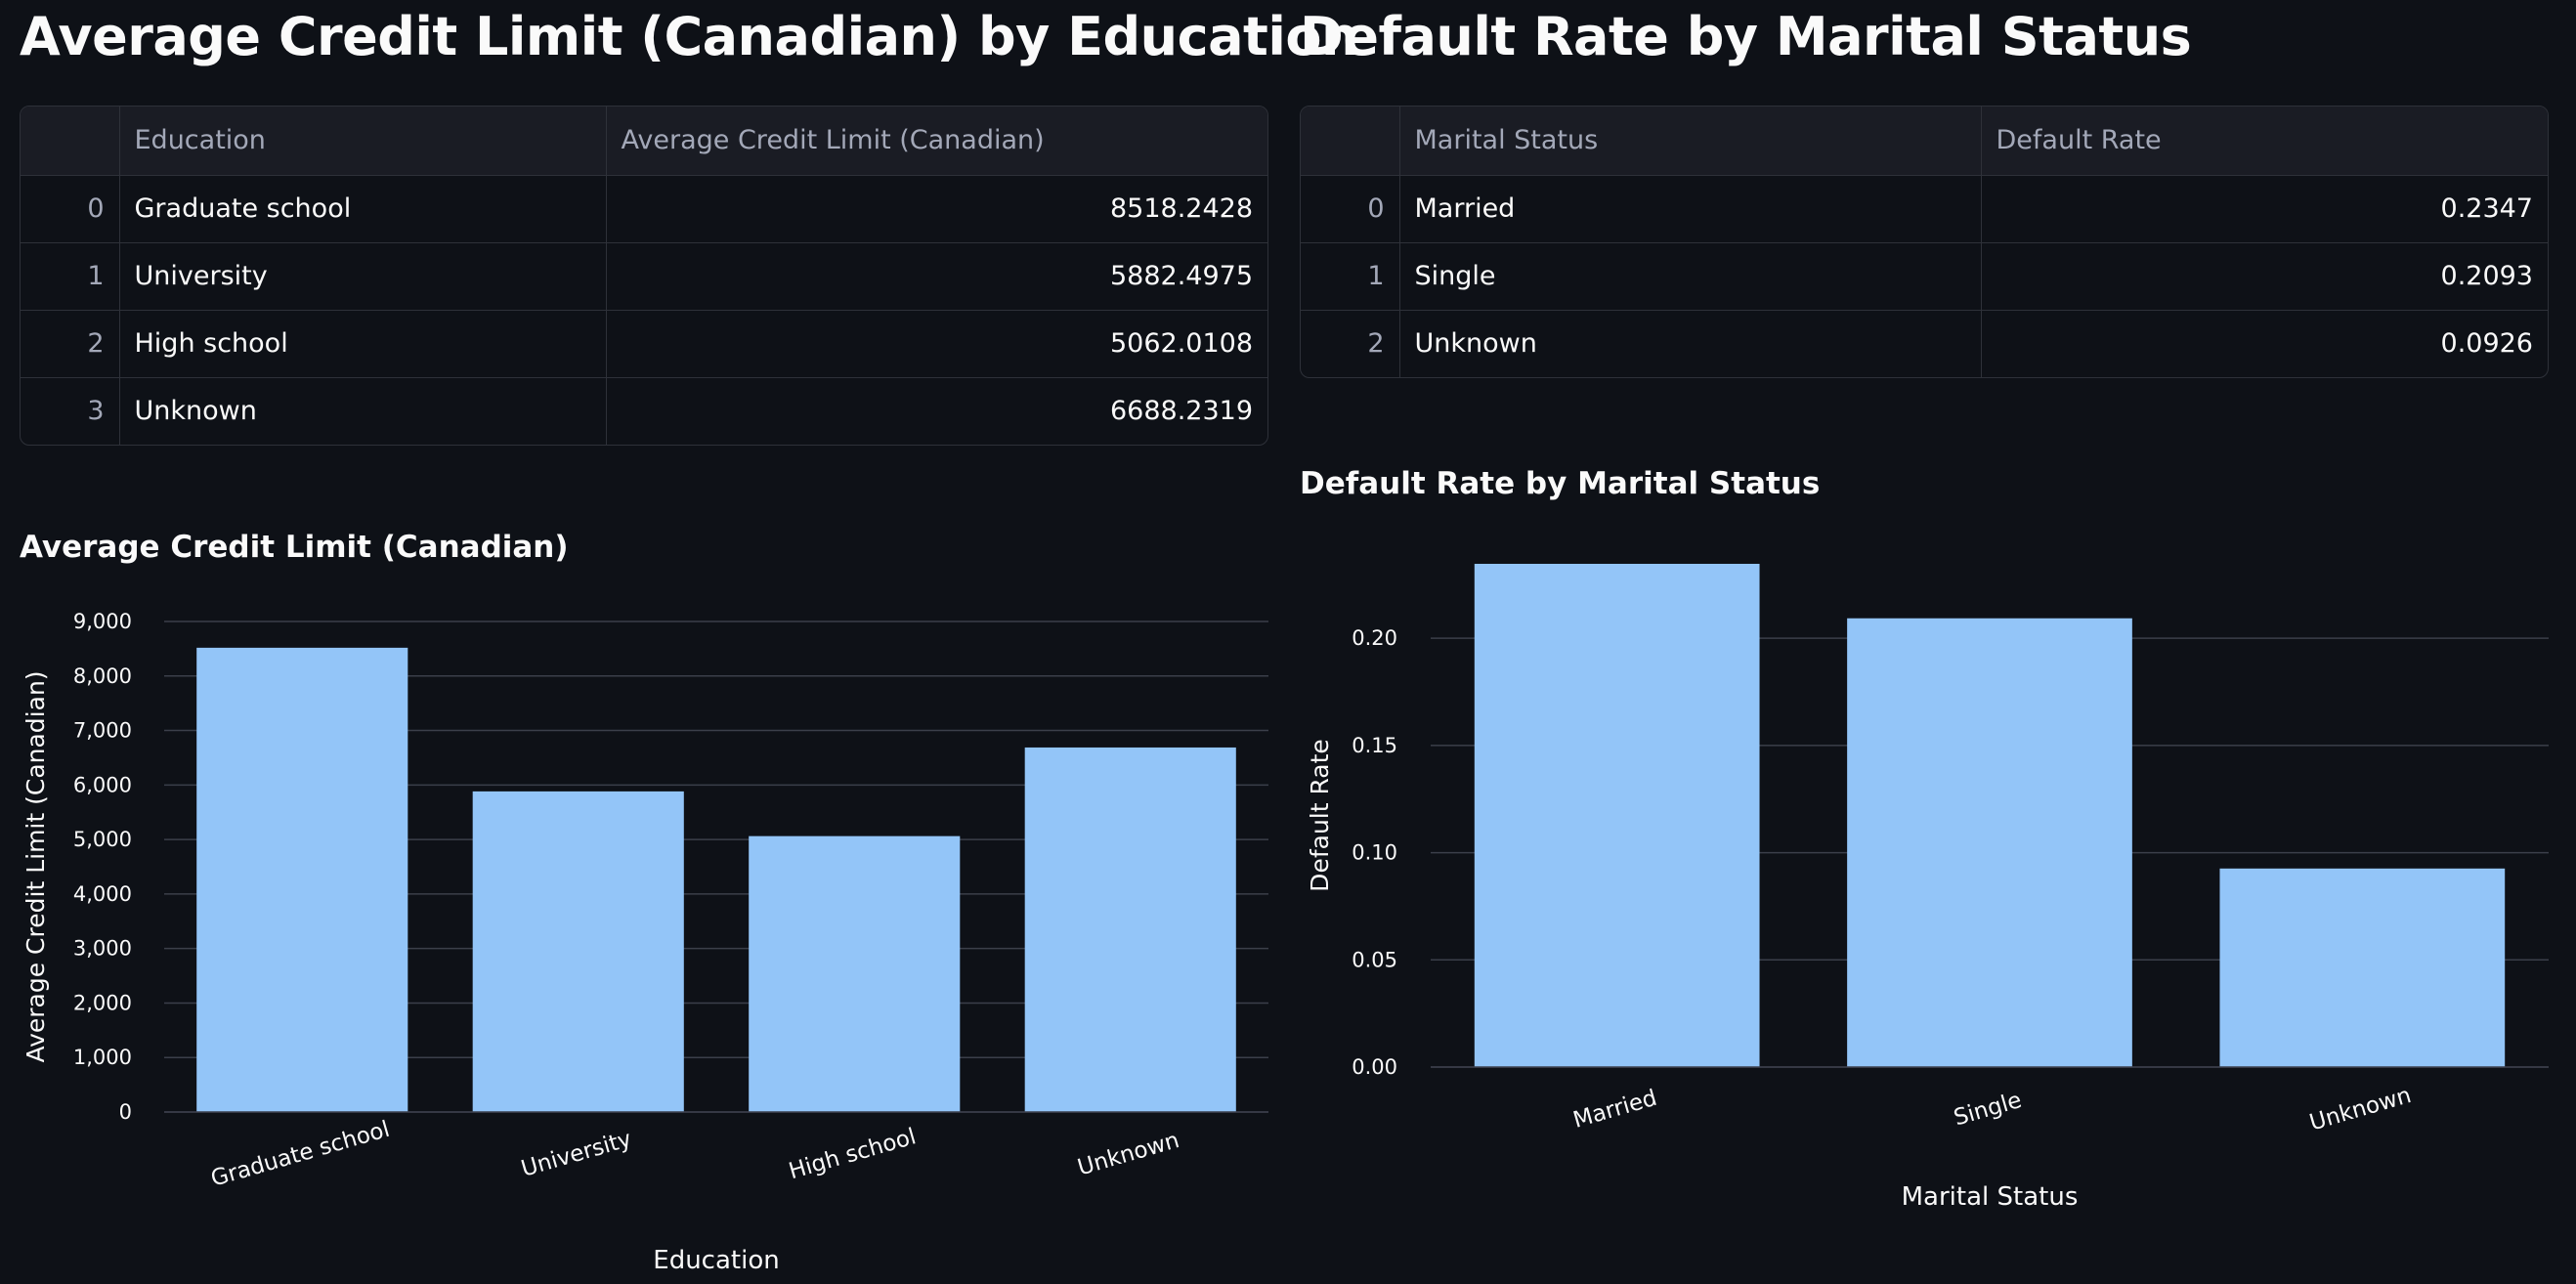  I want to click on y-tick-label: 6,000, so click(102, 784).